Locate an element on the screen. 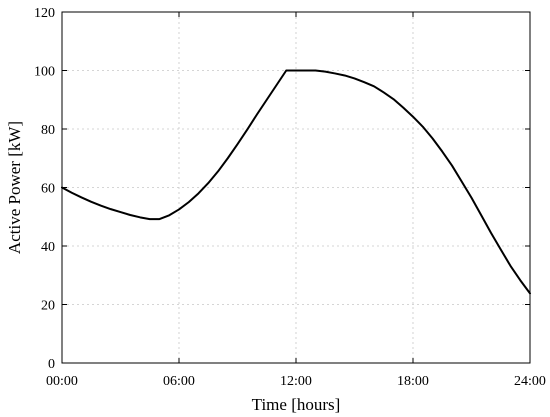  x-tick-label: 06:00 is located at coordinates (179, 381).